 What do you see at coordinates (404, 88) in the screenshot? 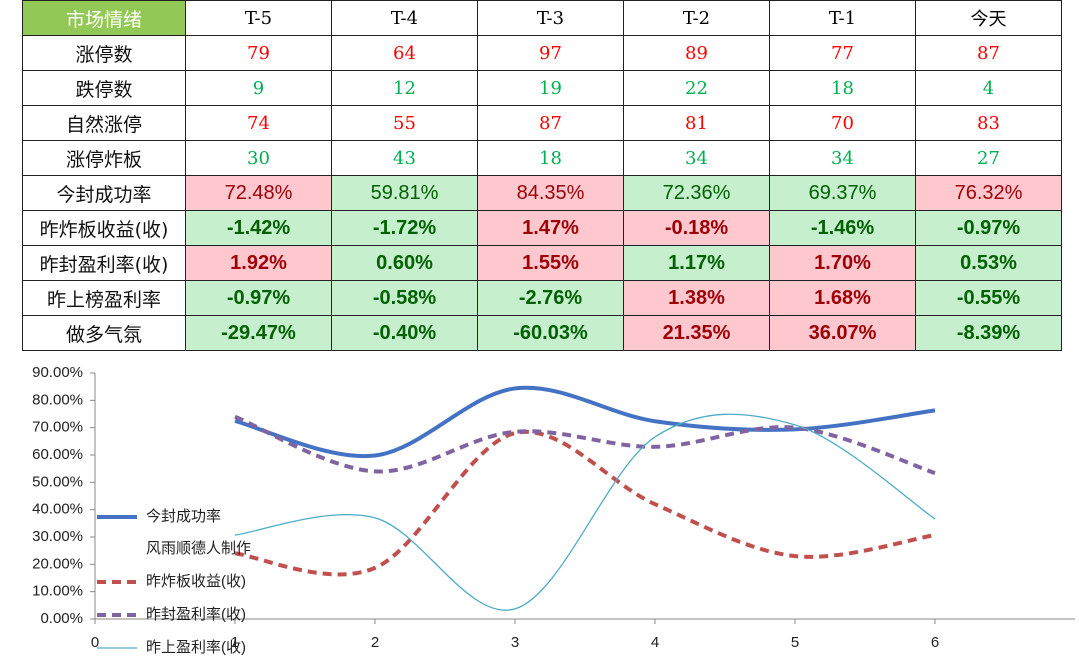
I see `value-cell: 12` at bounding box center [404, 88].